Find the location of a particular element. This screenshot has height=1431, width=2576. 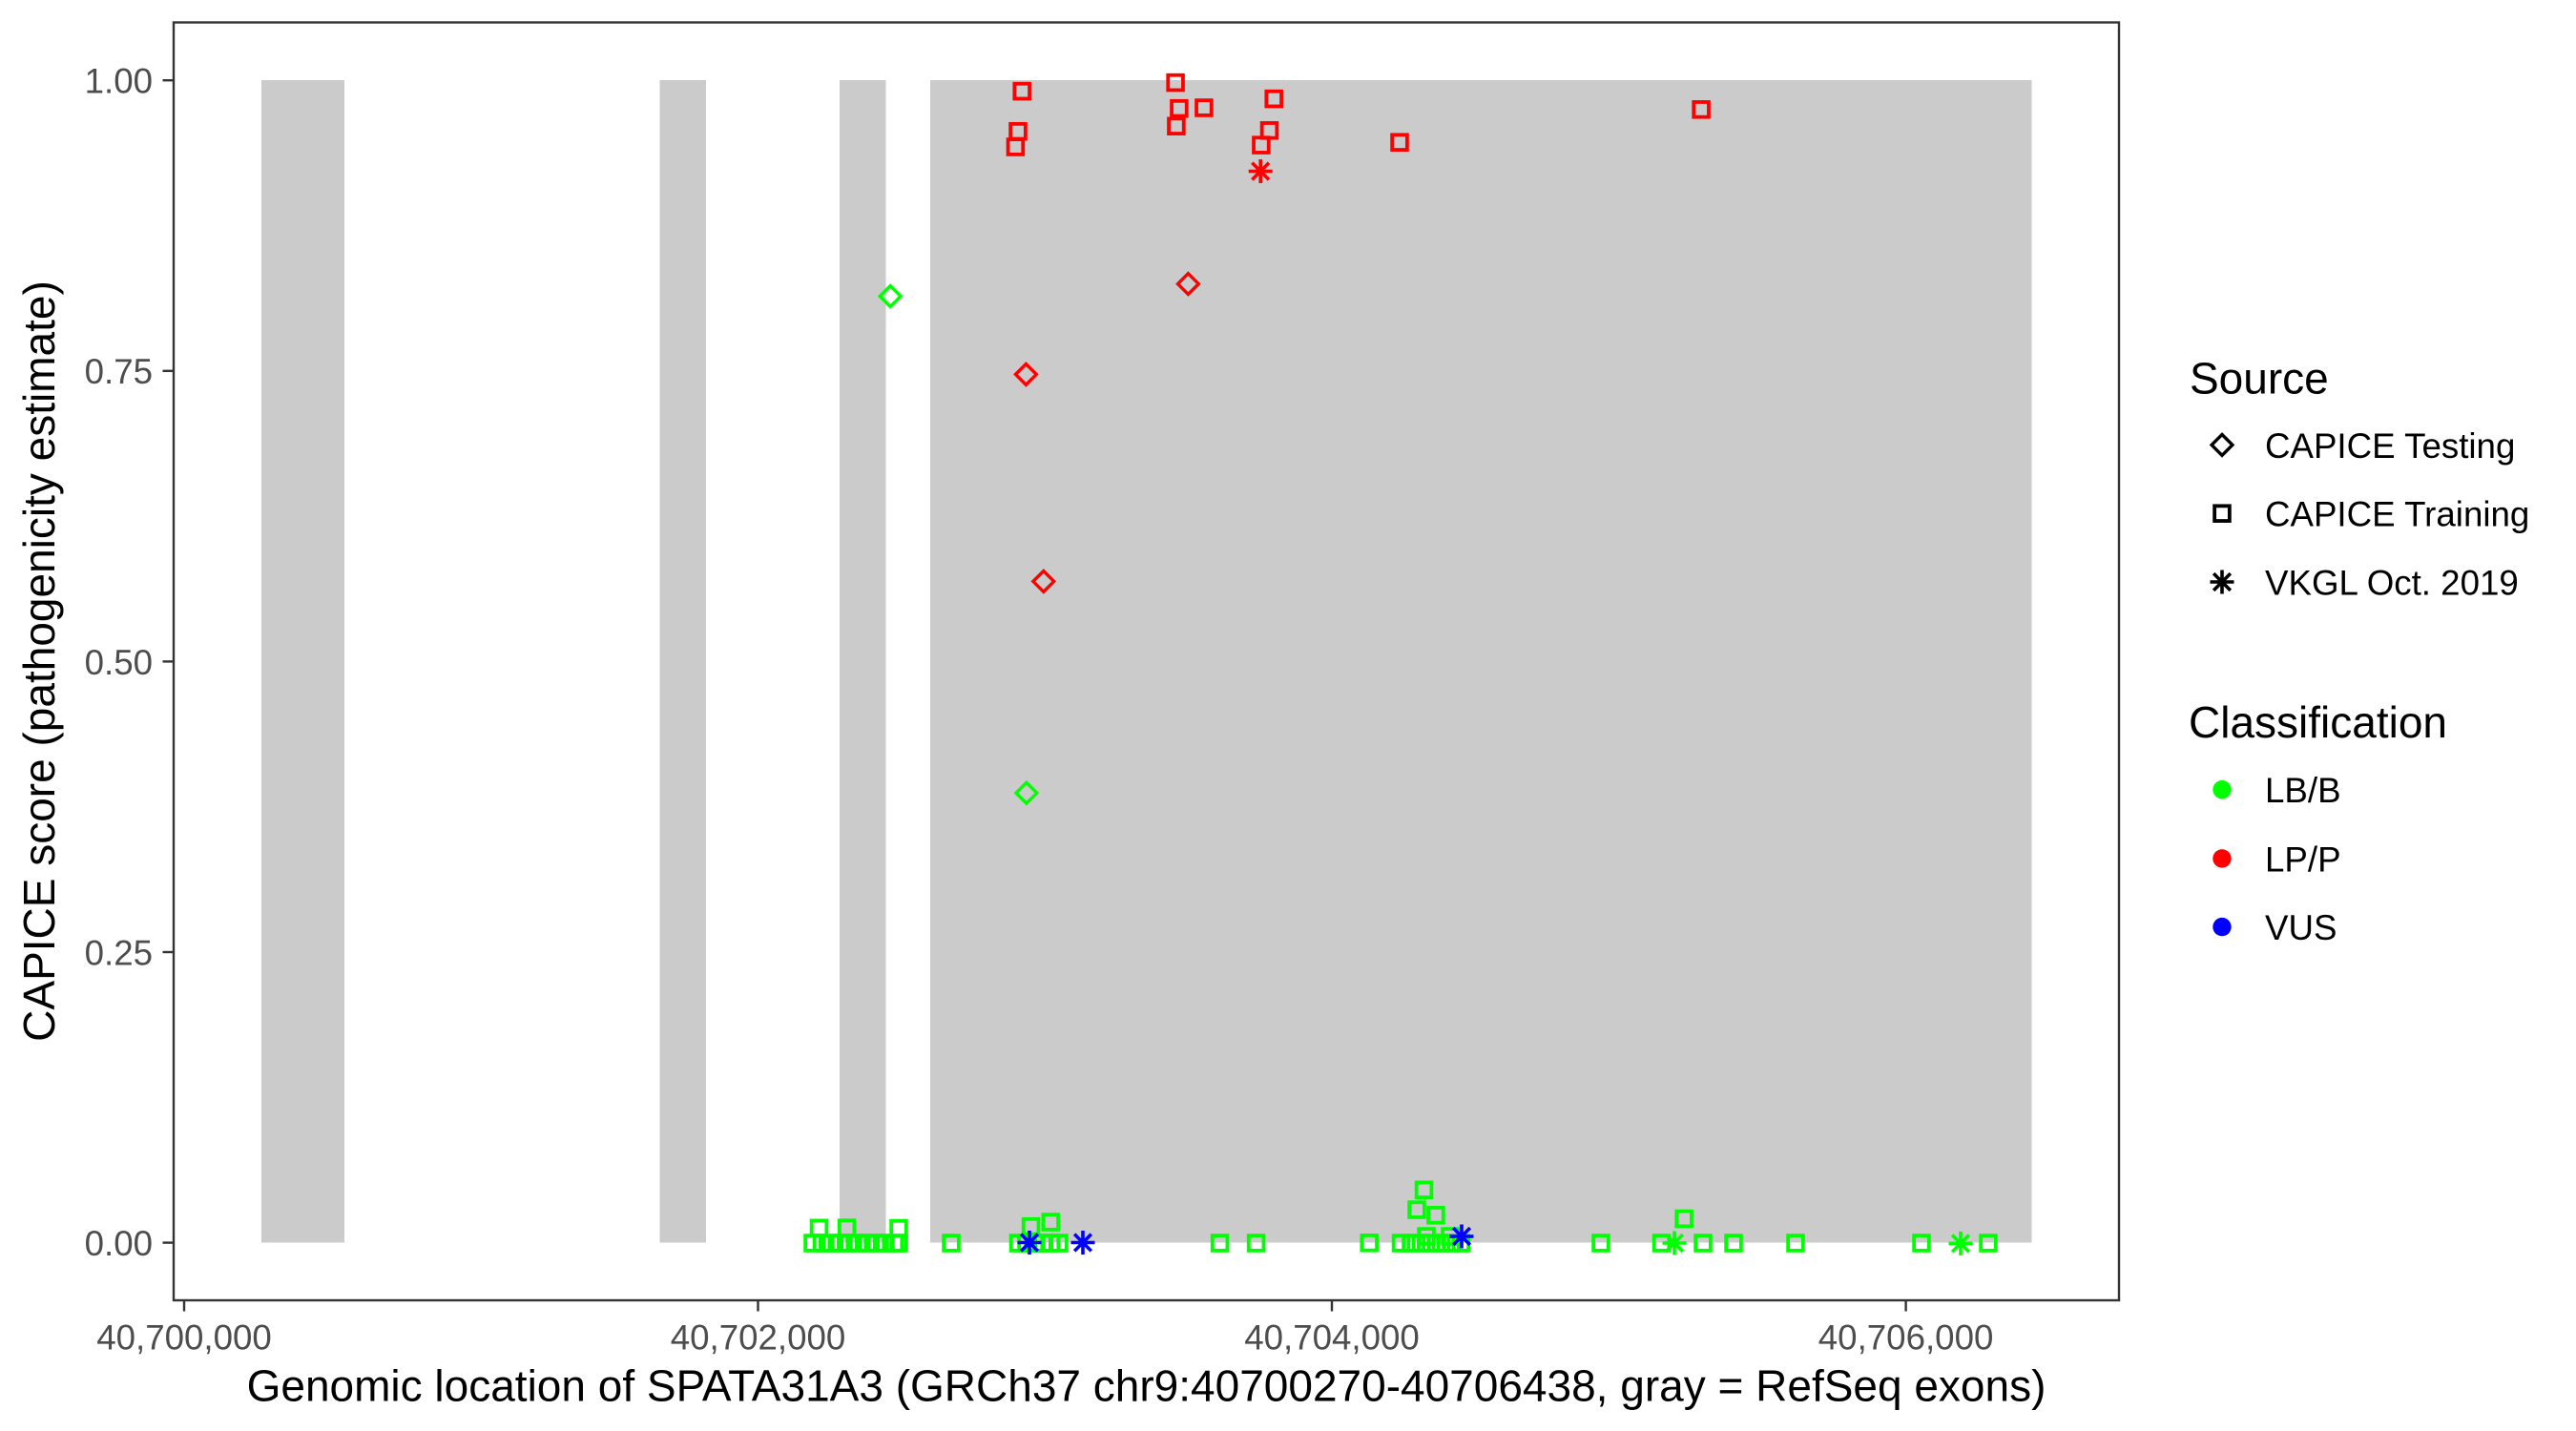

svg-text: 40,700,000 is located at coordinates (184, 1338).